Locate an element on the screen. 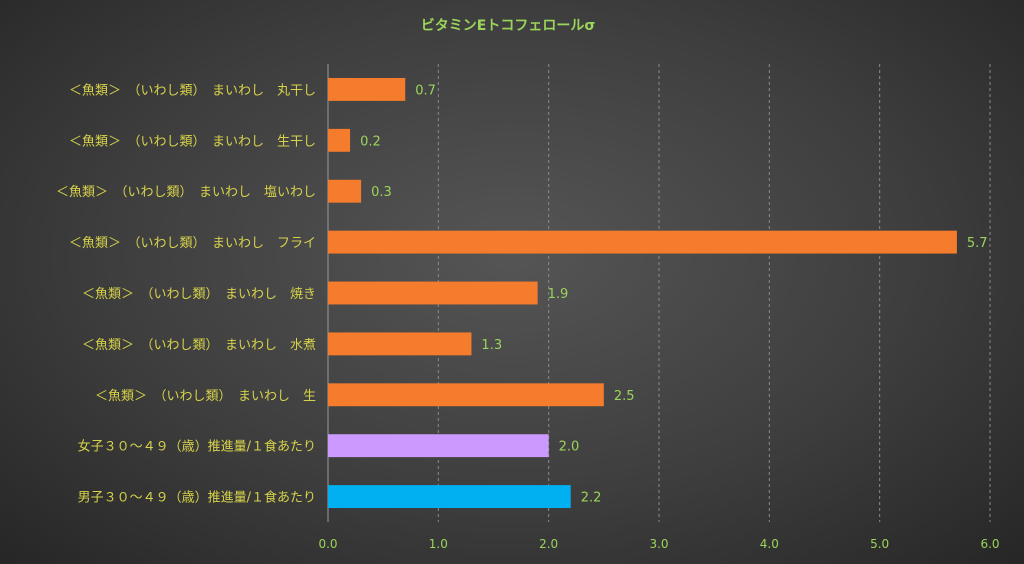 The height and width of the screenshot is (564, 1024). category-label: ＜魚類＞ （いわし類） まいわし 水煮 is located at coordinates (199, 345).